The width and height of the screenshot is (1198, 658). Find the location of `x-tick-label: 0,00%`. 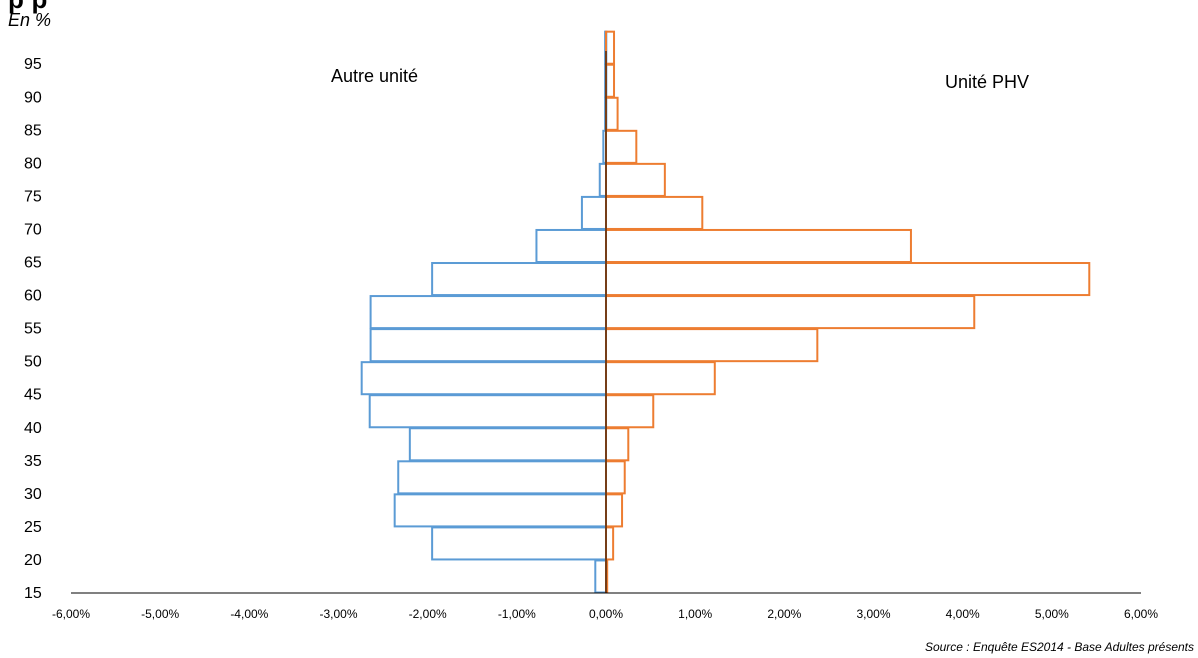

x-tick-label: 0,00% is located at coordinates (606, 614).